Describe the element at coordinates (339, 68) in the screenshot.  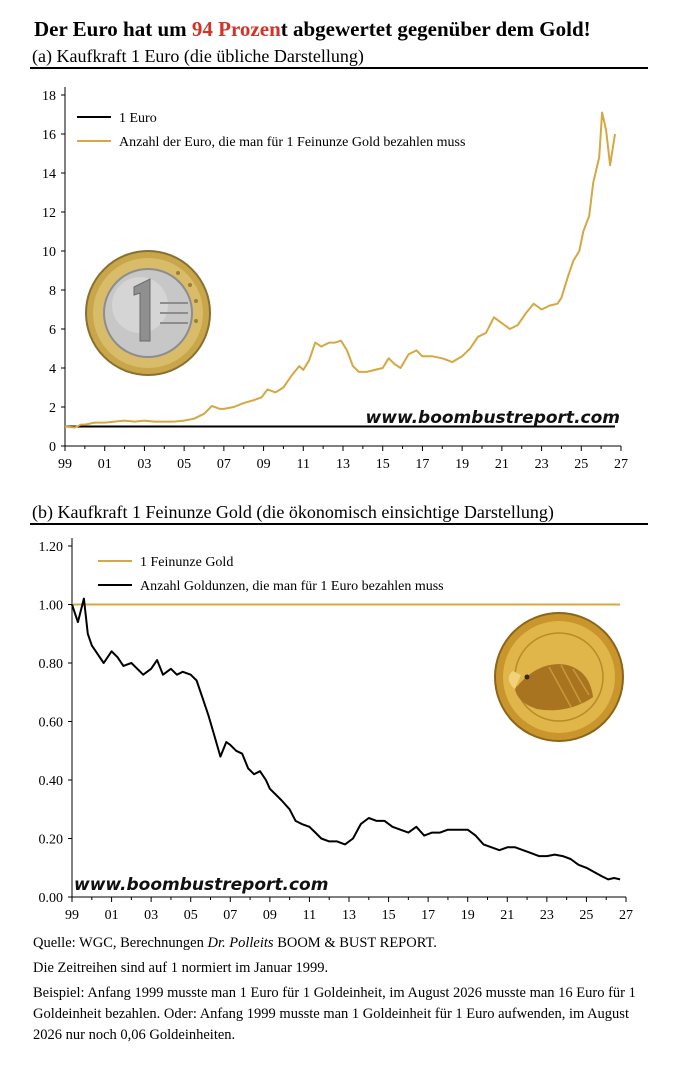
I see `chart-a-rule` at that location.